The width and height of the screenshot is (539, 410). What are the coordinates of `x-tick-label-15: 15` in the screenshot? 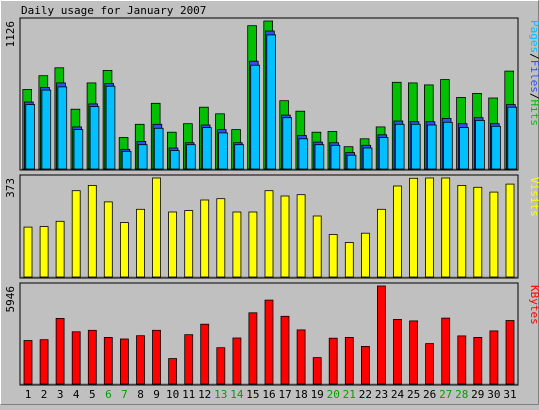 It's located at (252, 394).